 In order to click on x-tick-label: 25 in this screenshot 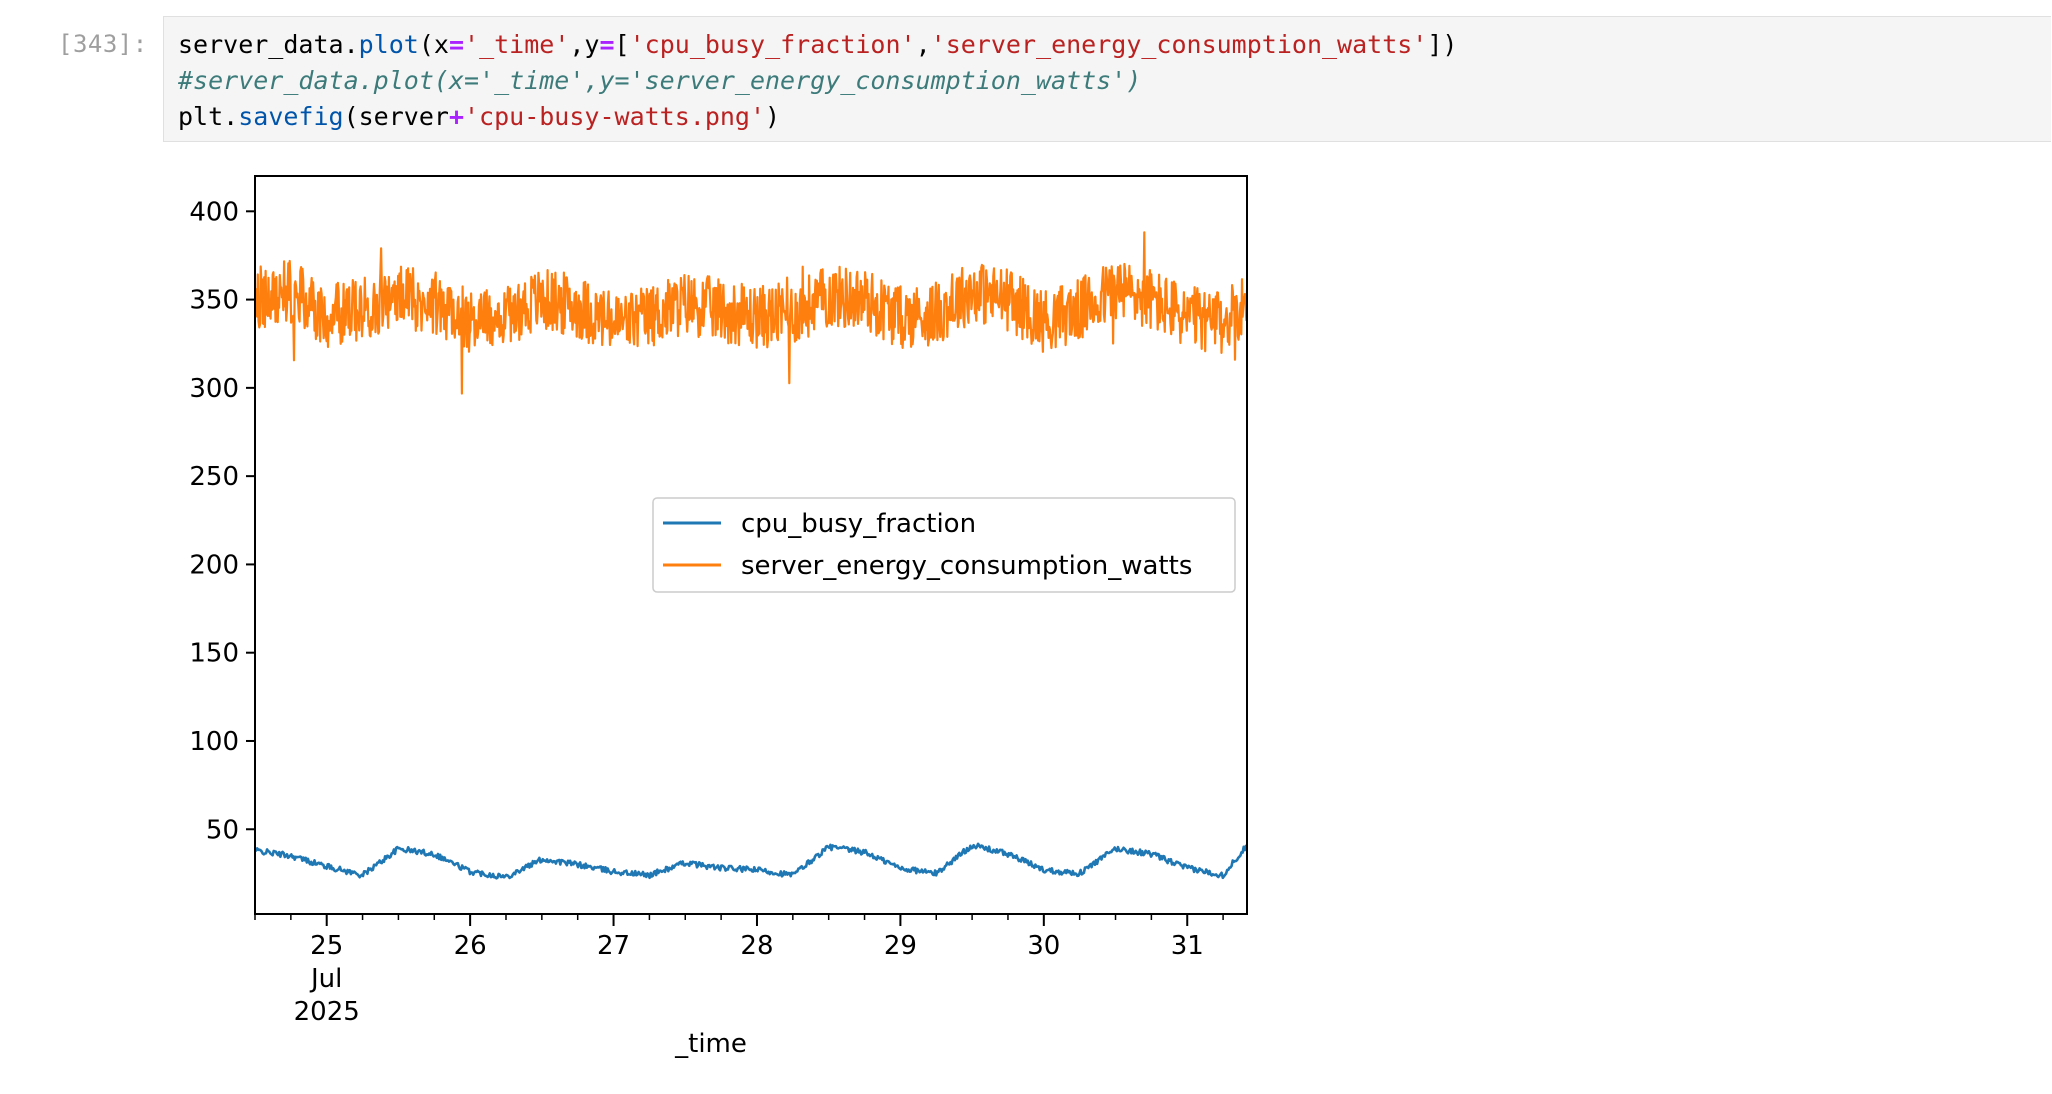, I will do `click(326, 946)`.